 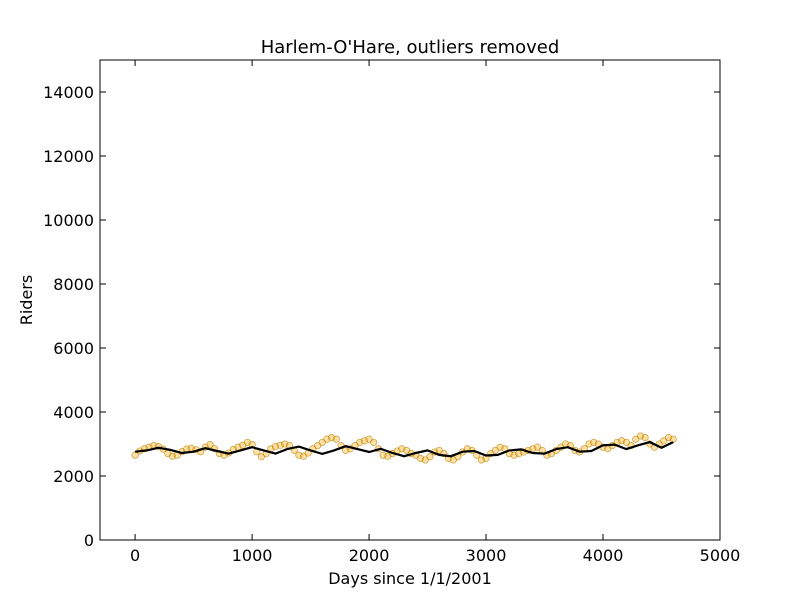 What do you see at coordinates (26, 300) in the screenshot?
I see `y-axis-label: Riders` at bounding box center [26, 300].